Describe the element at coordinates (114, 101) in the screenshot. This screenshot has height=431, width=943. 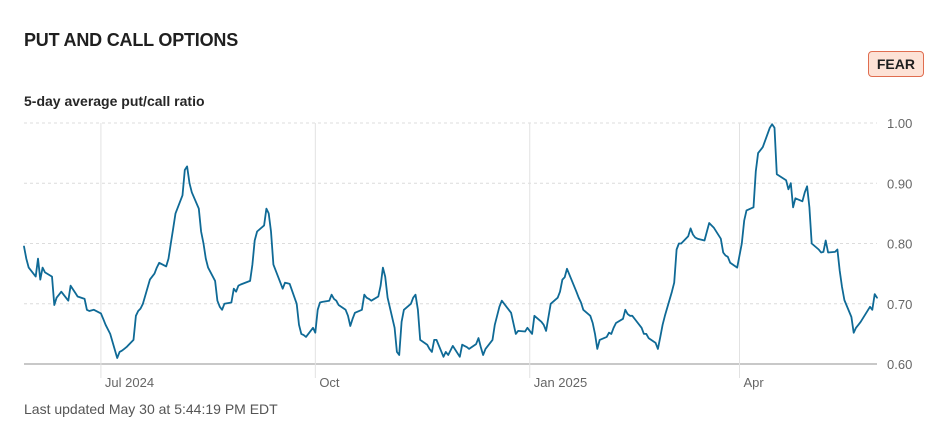
I see `chart-subtitle: 5-day average put/call ratio` at that location.